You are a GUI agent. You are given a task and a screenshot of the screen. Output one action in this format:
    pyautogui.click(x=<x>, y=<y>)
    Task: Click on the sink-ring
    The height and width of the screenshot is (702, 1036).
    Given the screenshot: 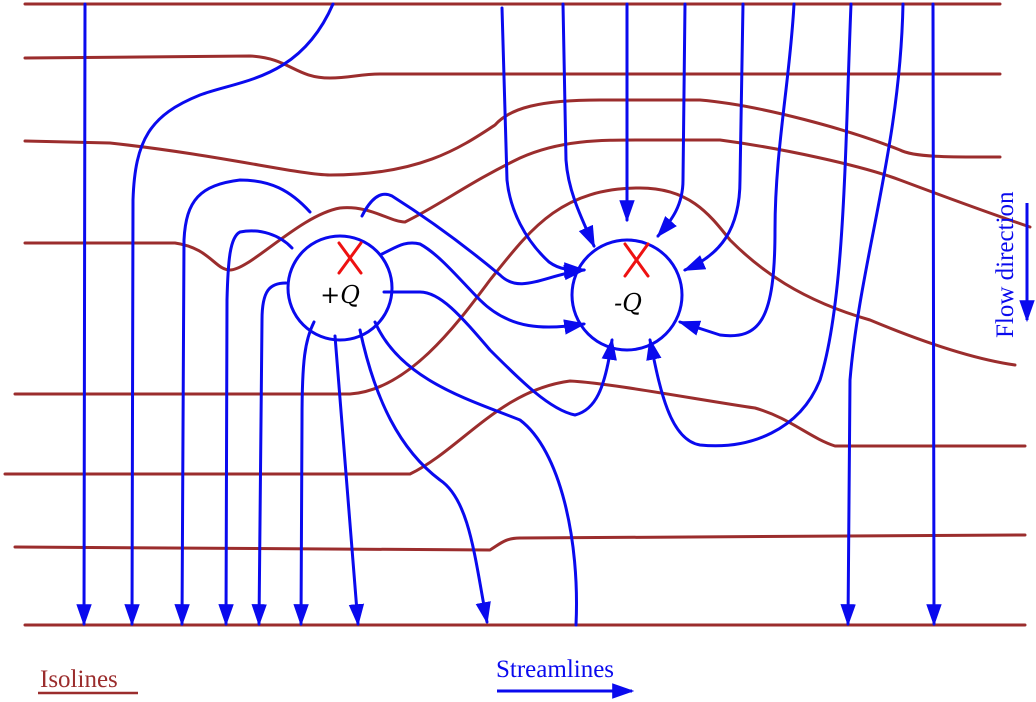 What is the action you would take?
    pyautogui.click(x=627, y=295)
    